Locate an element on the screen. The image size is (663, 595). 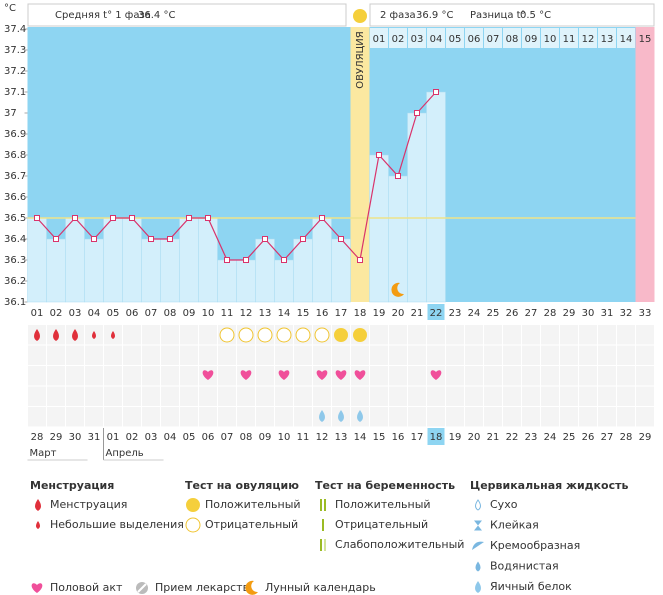
cycle-day: 15 is located at coordinates (303, 313).